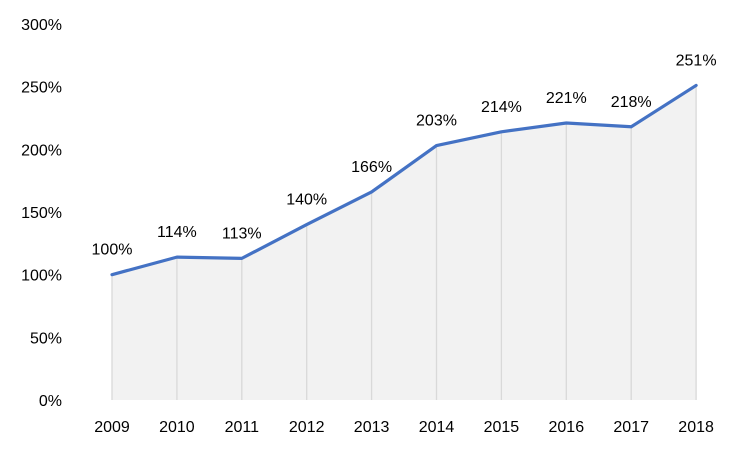 The height and width of the screenshot is (450, 750). I want to click on x-tick-label: 2014, so click(437, 427).